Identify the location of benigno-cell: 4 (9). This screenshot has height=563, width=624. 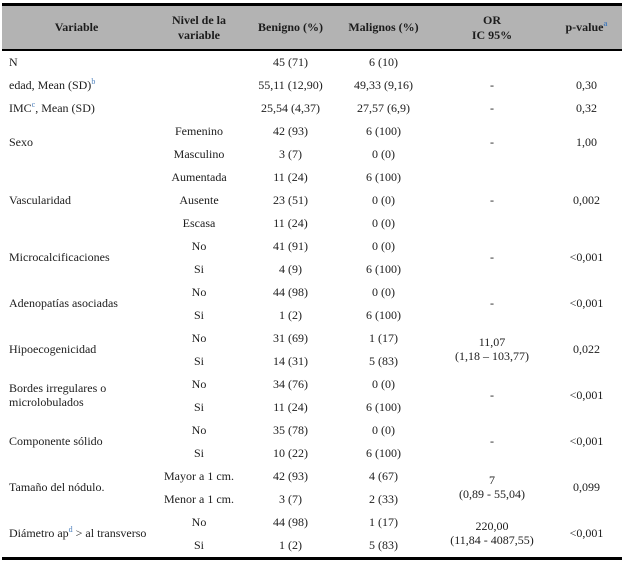
(290, 268).